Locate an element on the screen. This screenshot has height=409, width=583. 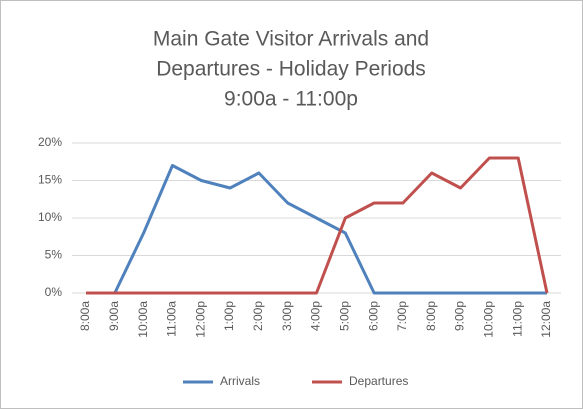
x-tick-label: 8:00p is located at coordinates (431, 316).